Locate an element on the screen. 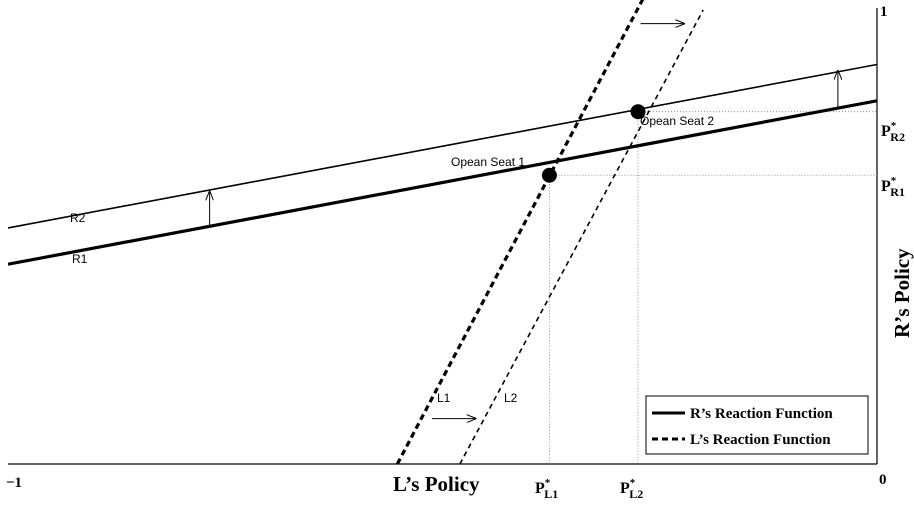 The width and height of the screenshot is (914, 505). series-label-r2: R2 is located at coordinates (78, 218).